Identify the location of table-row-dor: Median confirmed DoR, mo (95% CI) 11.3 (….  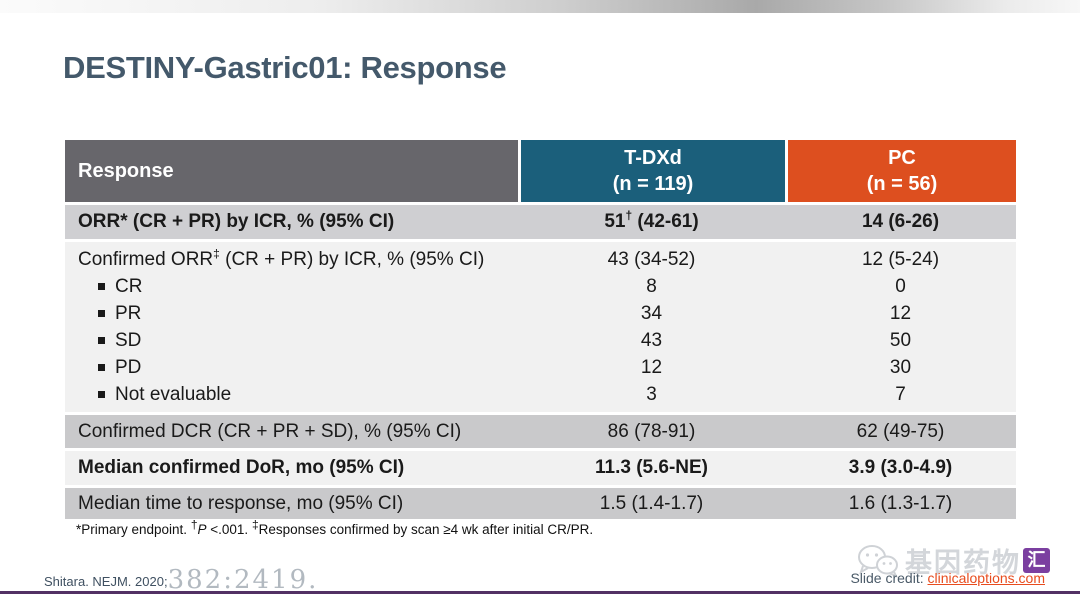
(540, 468).